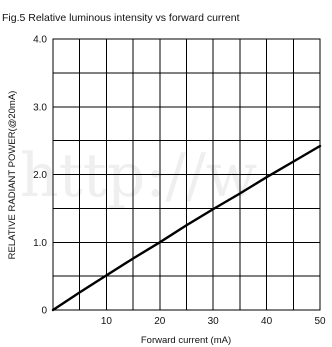  What do you see at coordinates (160, 321) in the screenshot?
I see `x-tick-label: 20` at bounding box center [160, 321].